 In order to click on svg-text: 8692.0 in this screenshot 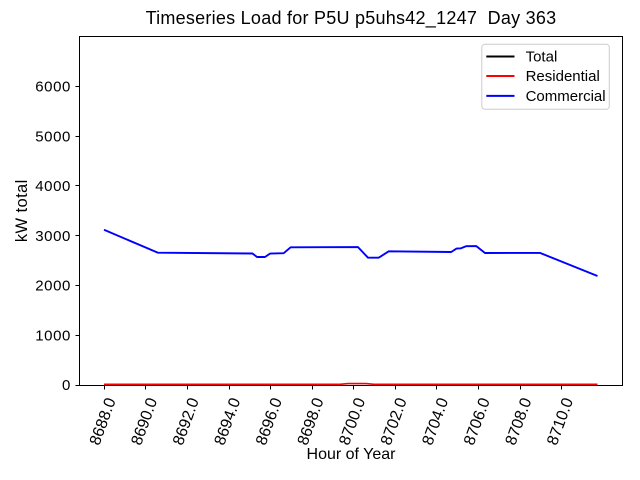, I will do `click(186, 422)`.